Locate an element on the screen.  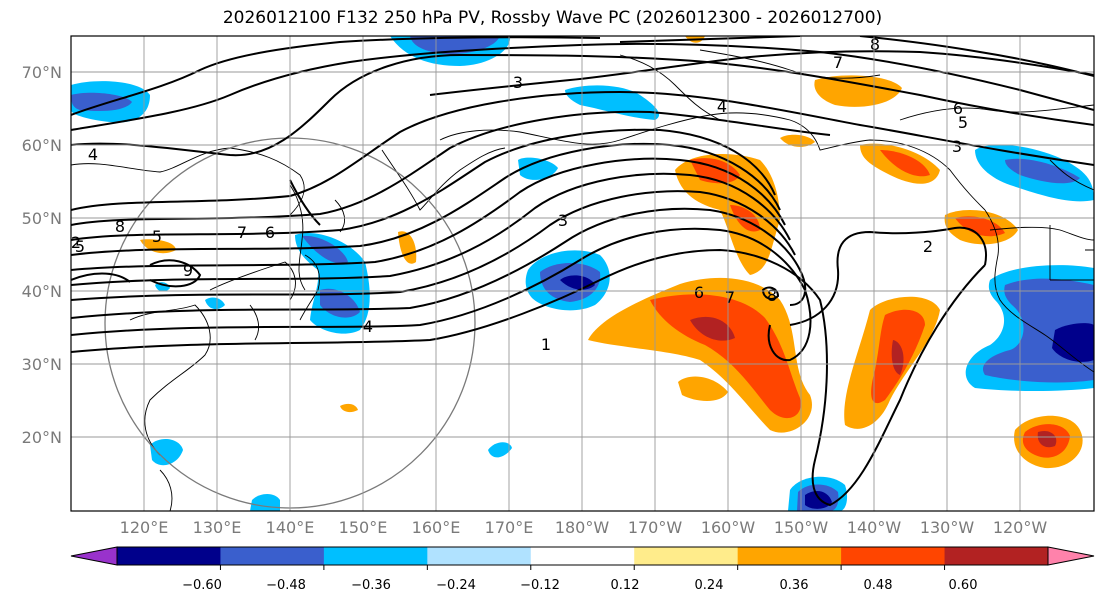
colorbar-extend-high is located at coordinates (1071, 556).